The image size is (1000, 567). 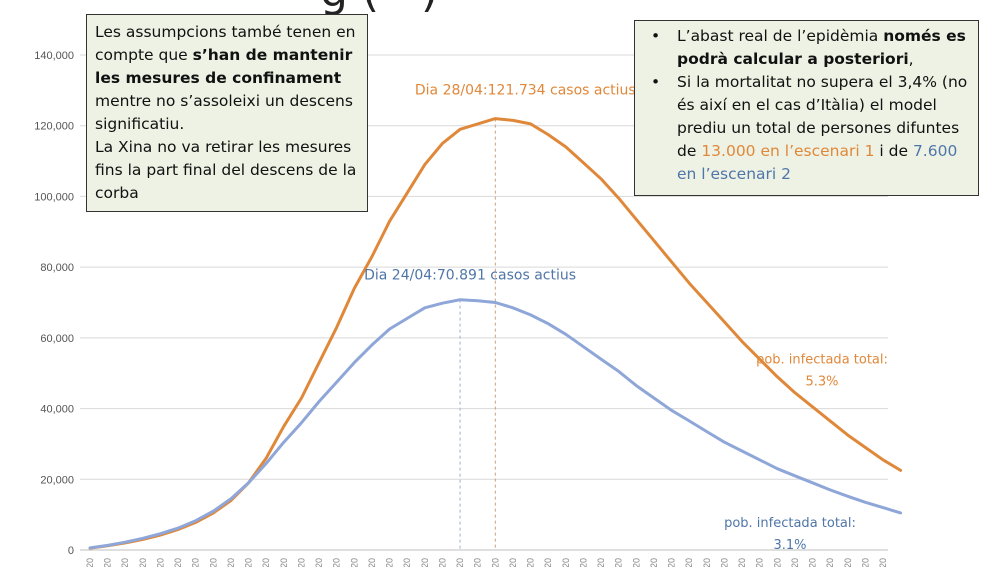 What do you see at coordinates (57, 480) in the screenshot?
I see `y-tick-label: 20,000` at bounding box center [57, 480].